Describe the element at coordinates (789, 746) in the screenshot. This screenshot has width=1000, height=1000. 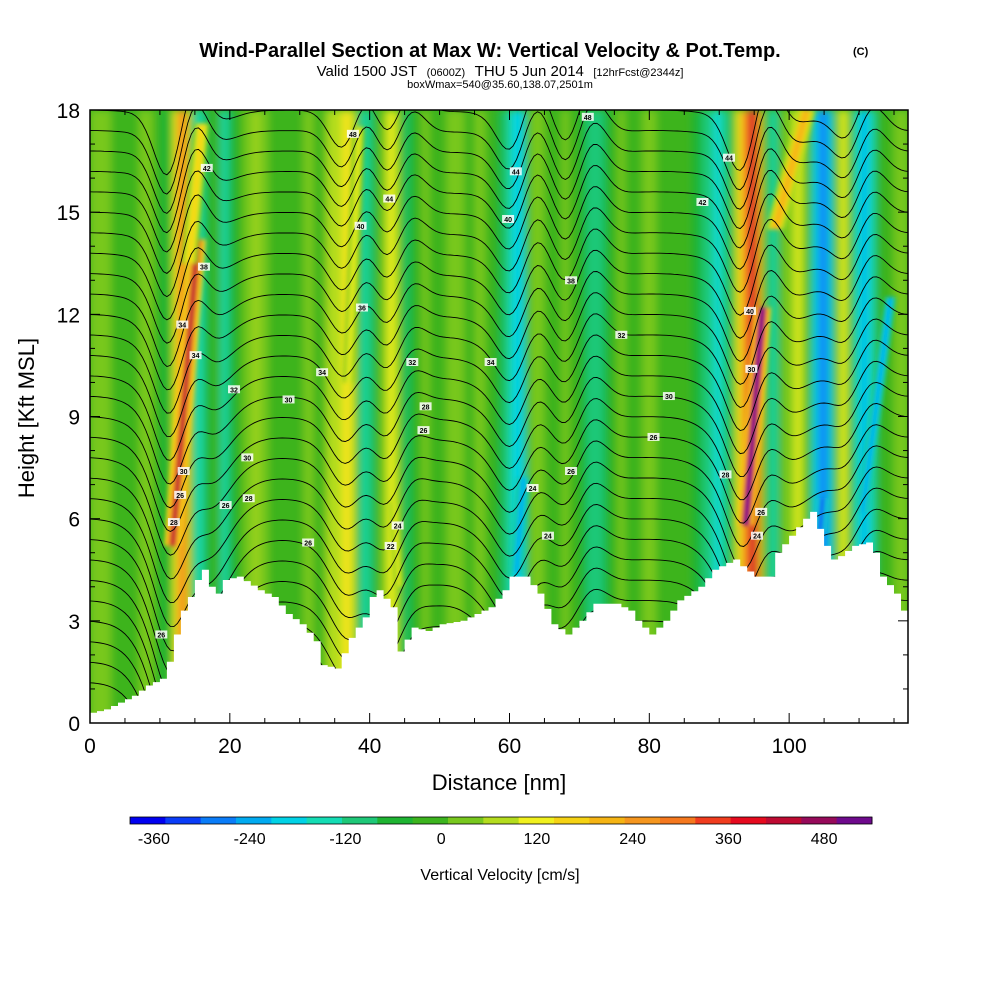
I see `x-tick-label: 100` at that location.